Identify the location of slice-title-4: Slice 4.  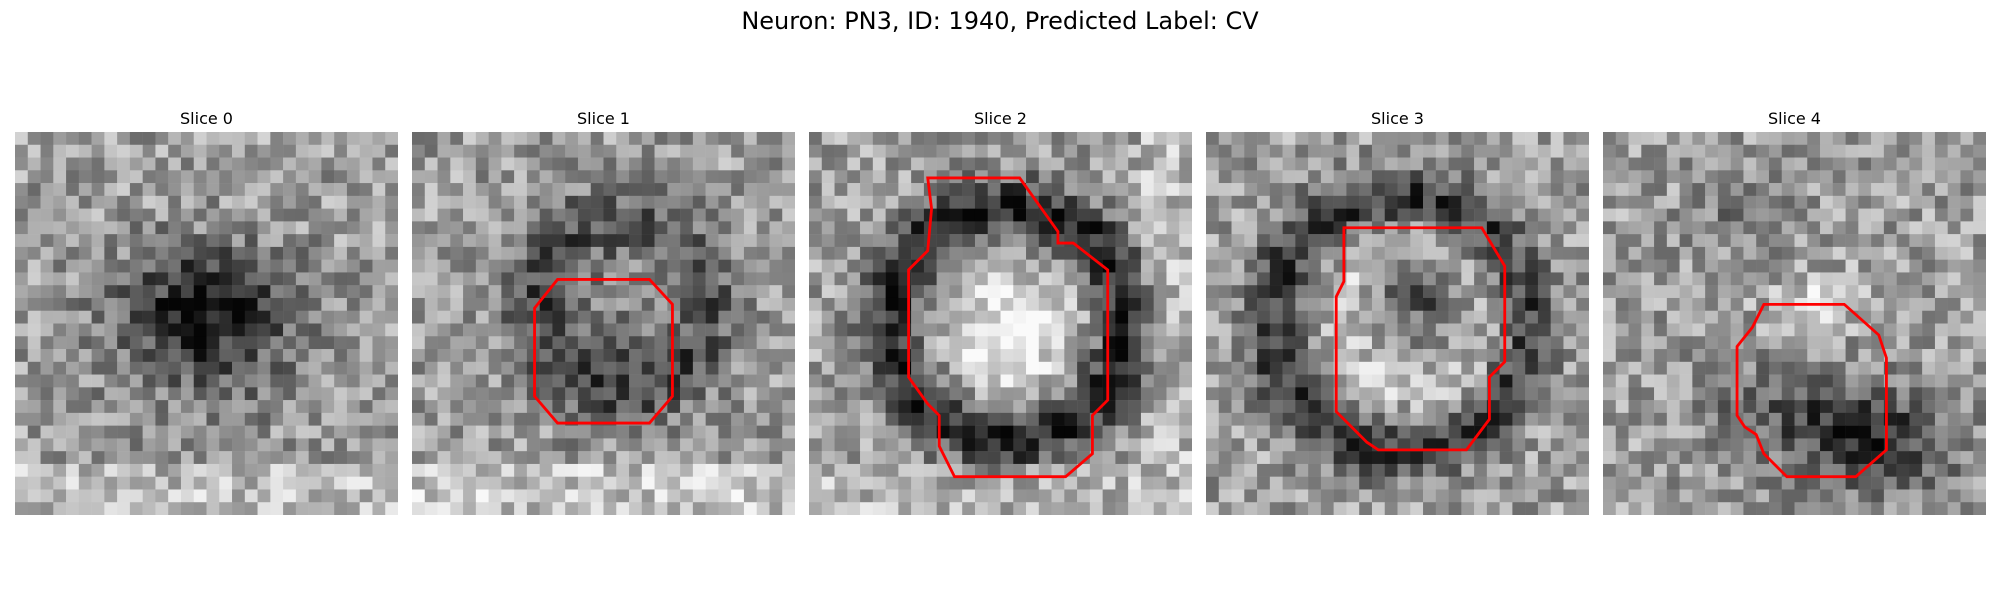
(1794, 118).